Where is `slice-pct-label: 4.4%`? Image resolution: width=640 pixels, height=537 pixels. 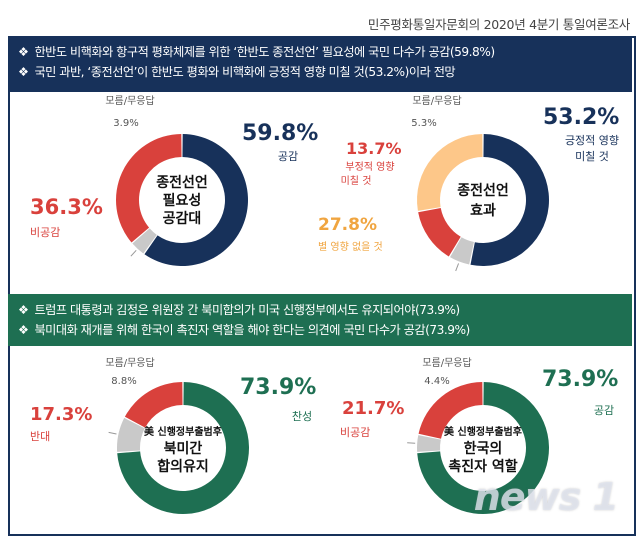
slice-pct-label: 4.4% is located at coordinates (436, 381).